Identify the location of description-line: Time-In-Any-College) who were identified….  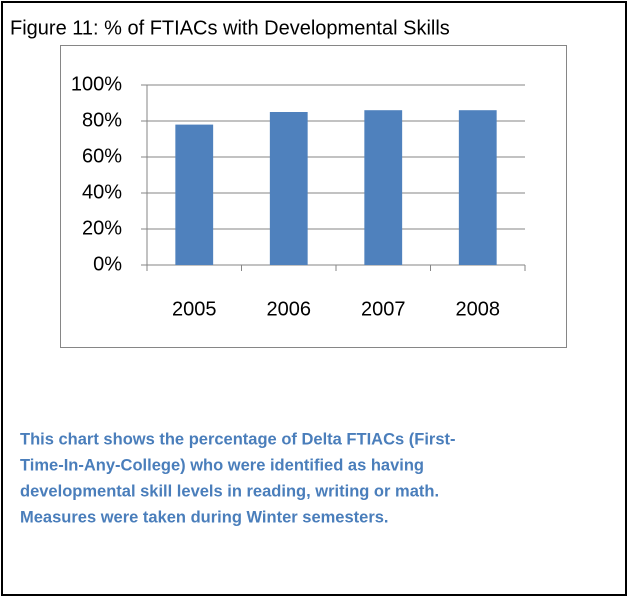
(222, 465).